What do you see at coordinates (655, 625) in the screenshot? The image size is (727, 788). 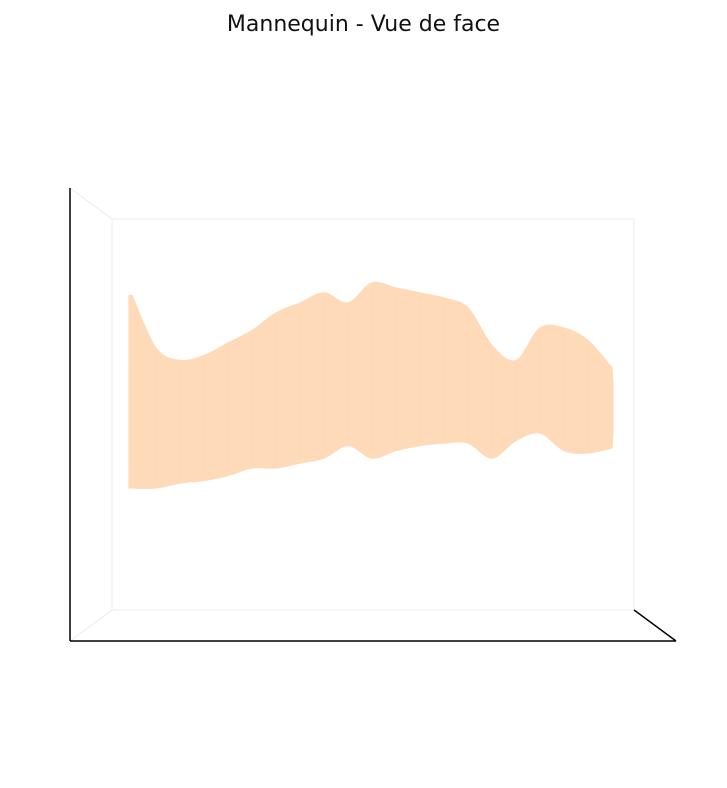 I see `y-axis-line` at bounding box center [655, 625].